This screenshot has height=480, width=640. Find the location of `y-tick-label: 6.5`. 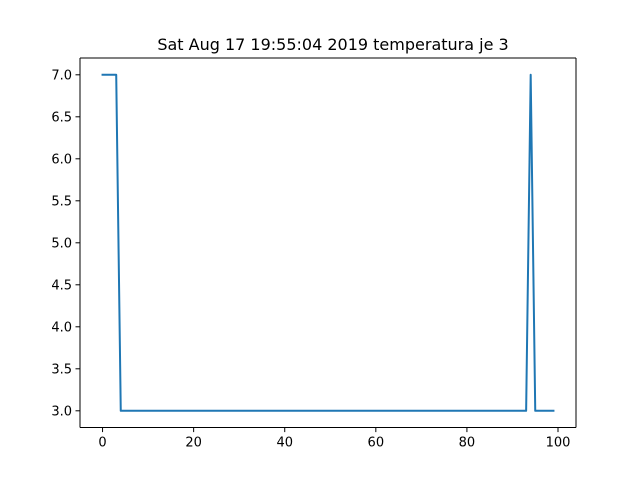

y-tick-label: 6.5 is located at coordinates (61, 117).